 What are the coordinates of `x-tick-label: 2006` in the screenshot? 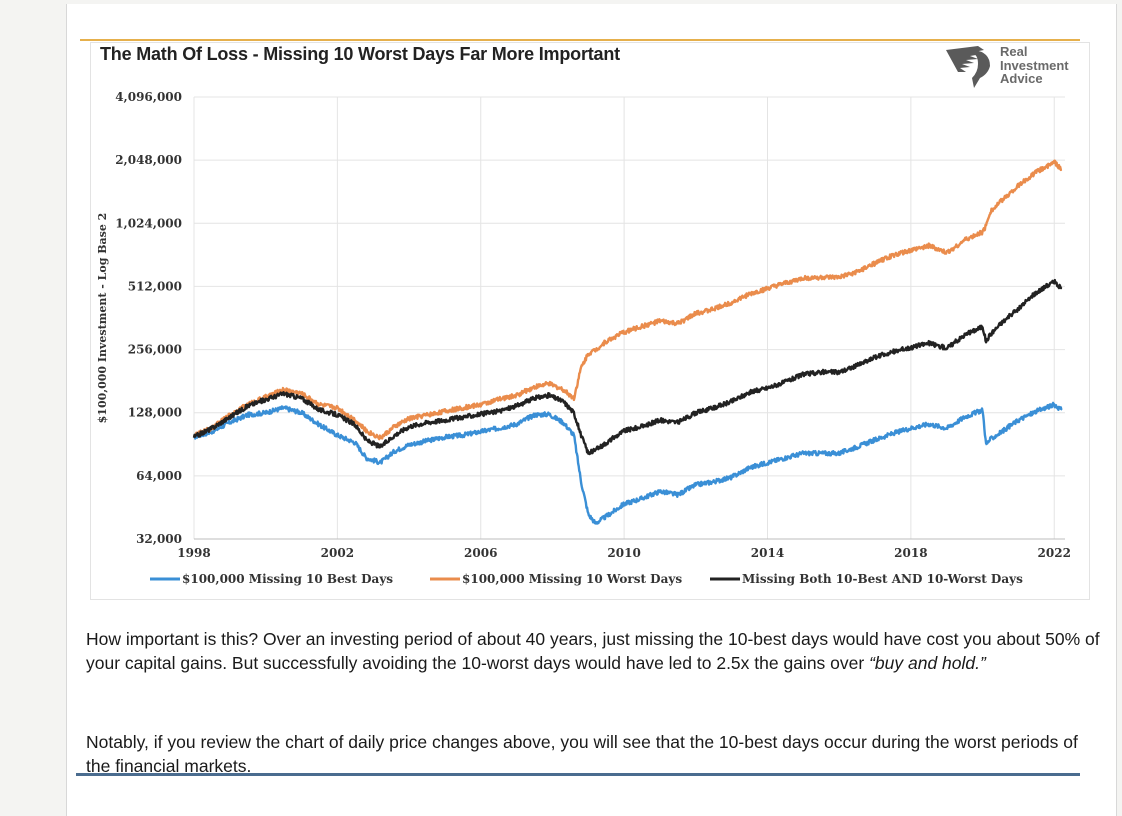 It's located at (480, 553).